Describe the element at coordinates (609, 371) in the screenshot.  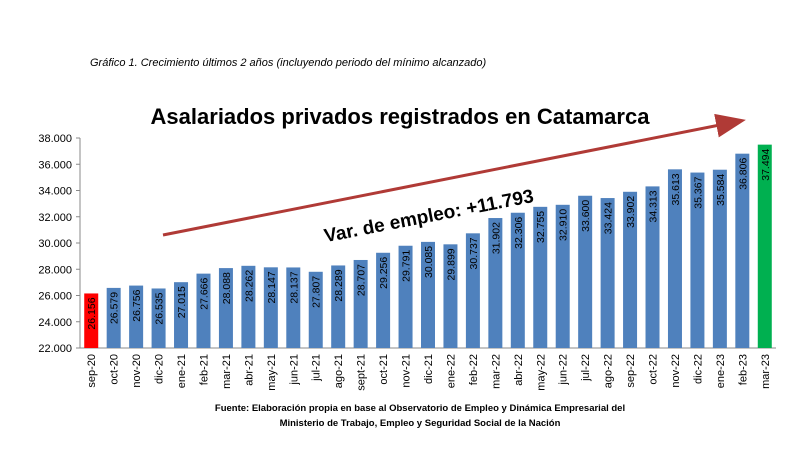
I see `x-tick-label: ago-22` at that location.